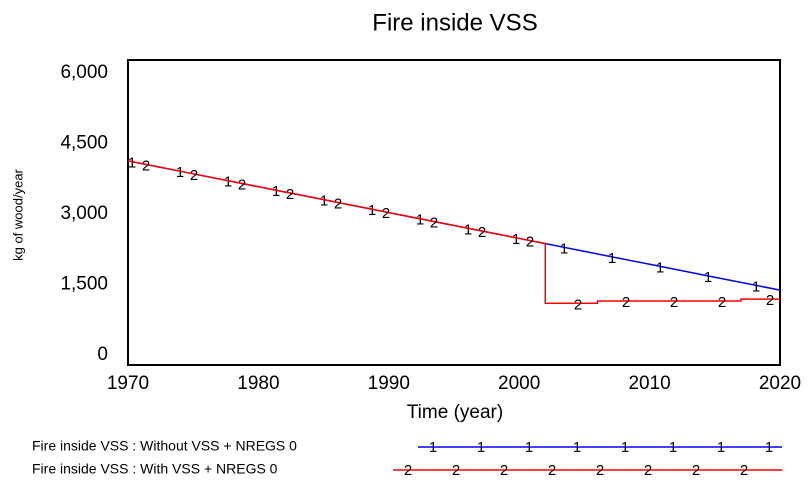 The image size is (808, 482). Describe the element at coordinates (780, 383) in the screenshot. I see `x-tick-label: 2020` at that location.